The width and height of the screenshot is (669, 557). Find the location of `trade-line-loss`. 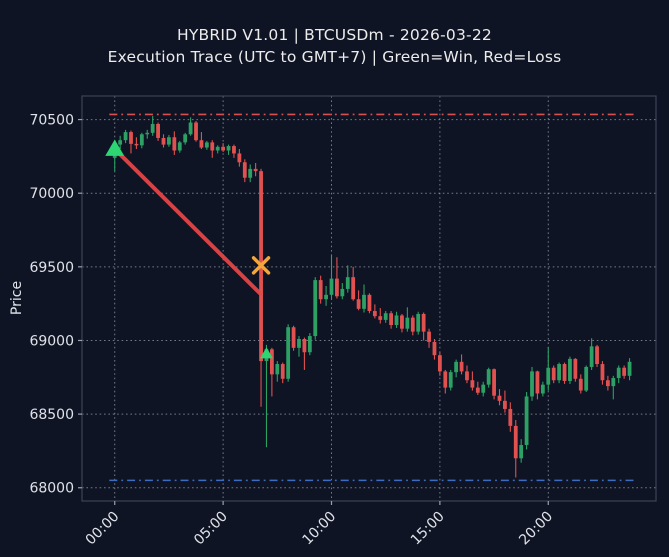

trade-line-loss is located at coordinates (187, 221).